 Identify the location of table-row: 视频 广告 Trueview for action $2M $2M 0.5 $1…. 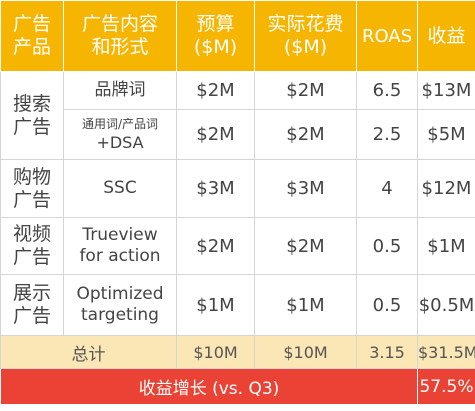
(237, 246).